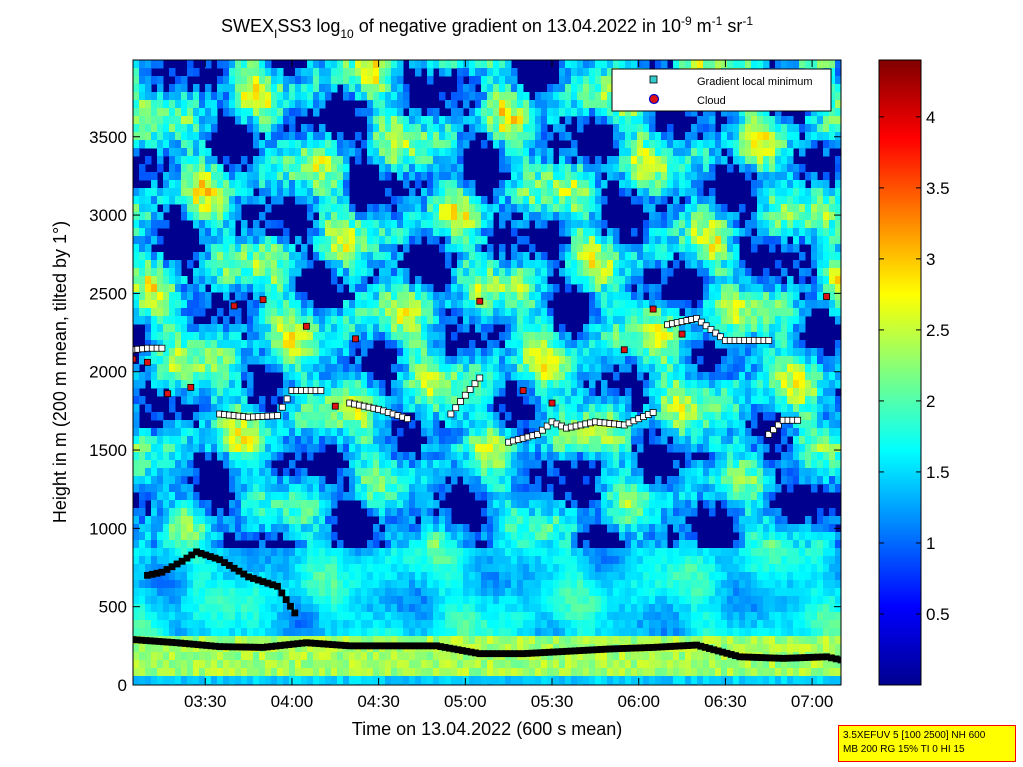  I want to click on x-tick-label: 06:30, so click(725, 701).